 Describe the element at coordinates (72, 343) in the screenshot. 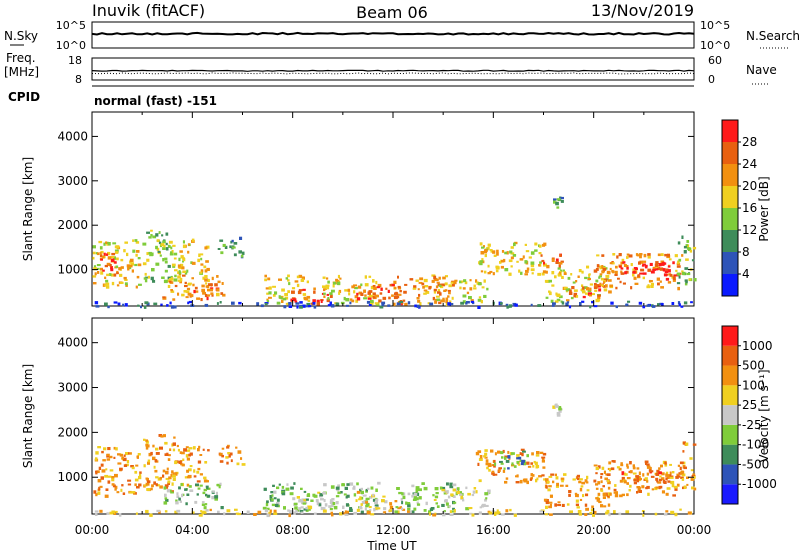

I see `y-tick-label: 4000` at that location.